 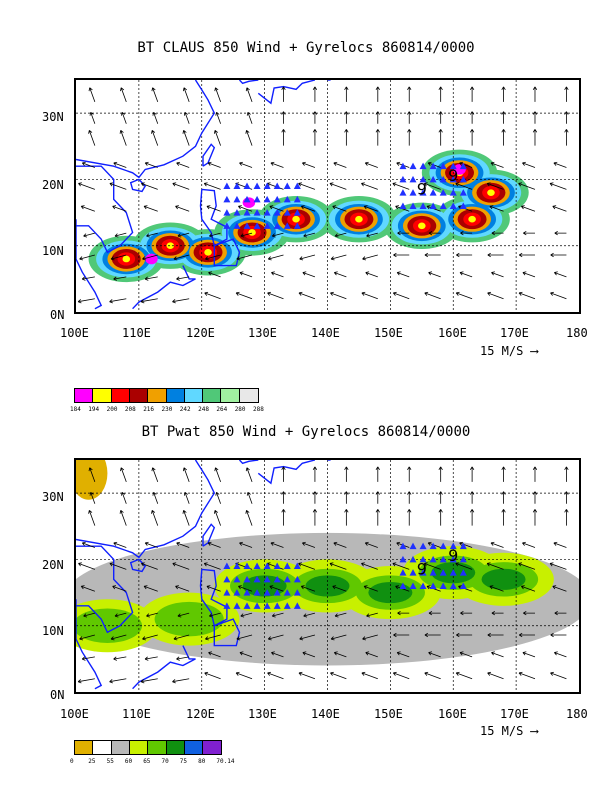 I want to click on pwat-shading, so click(x=503, y=579).